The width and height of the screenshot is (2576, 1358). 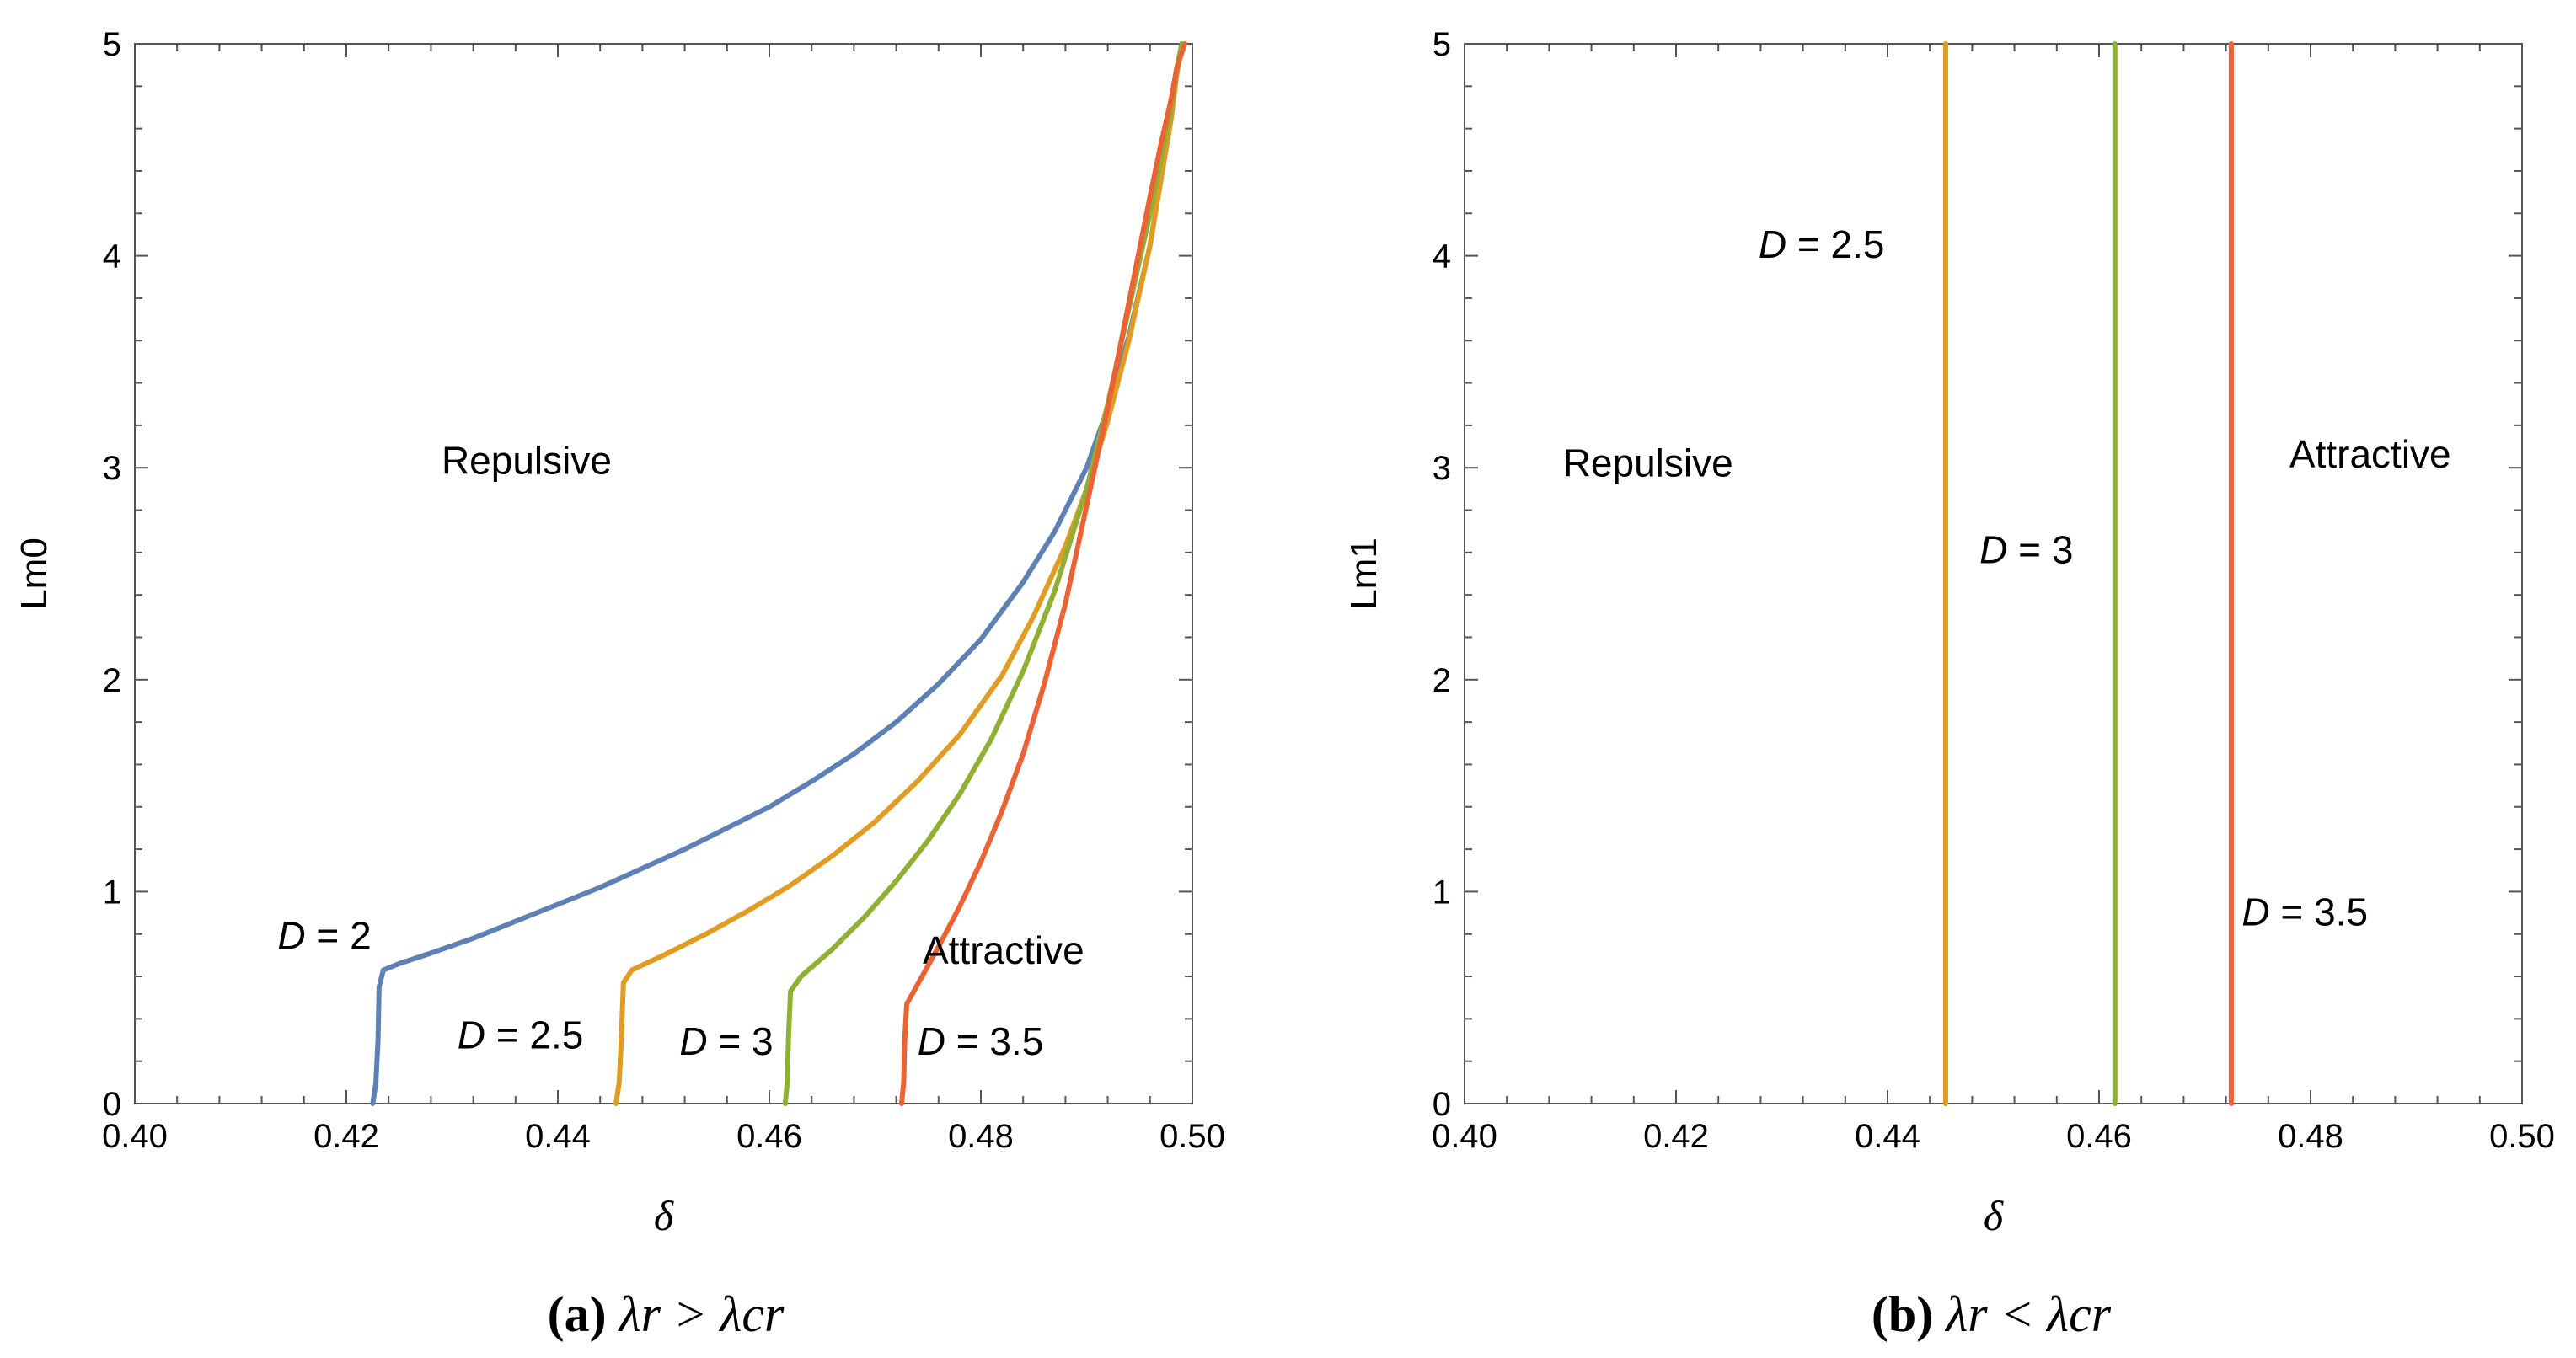 I want to click on panel-caption: (b) λr < λcr, so click(x=1992, y=1314).